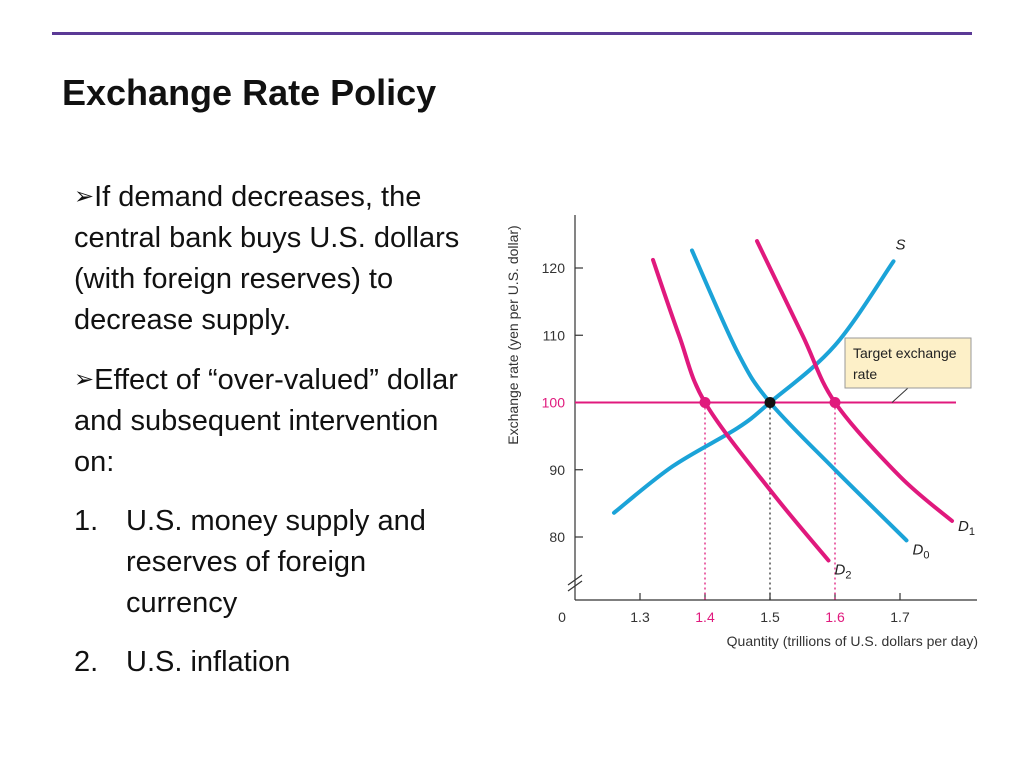 This screenshot has height=768, width=1024. Describe the element at coordinates (249, 92) in the screenshot. I see `slide-title: Exchange Rate Policy` at that location.